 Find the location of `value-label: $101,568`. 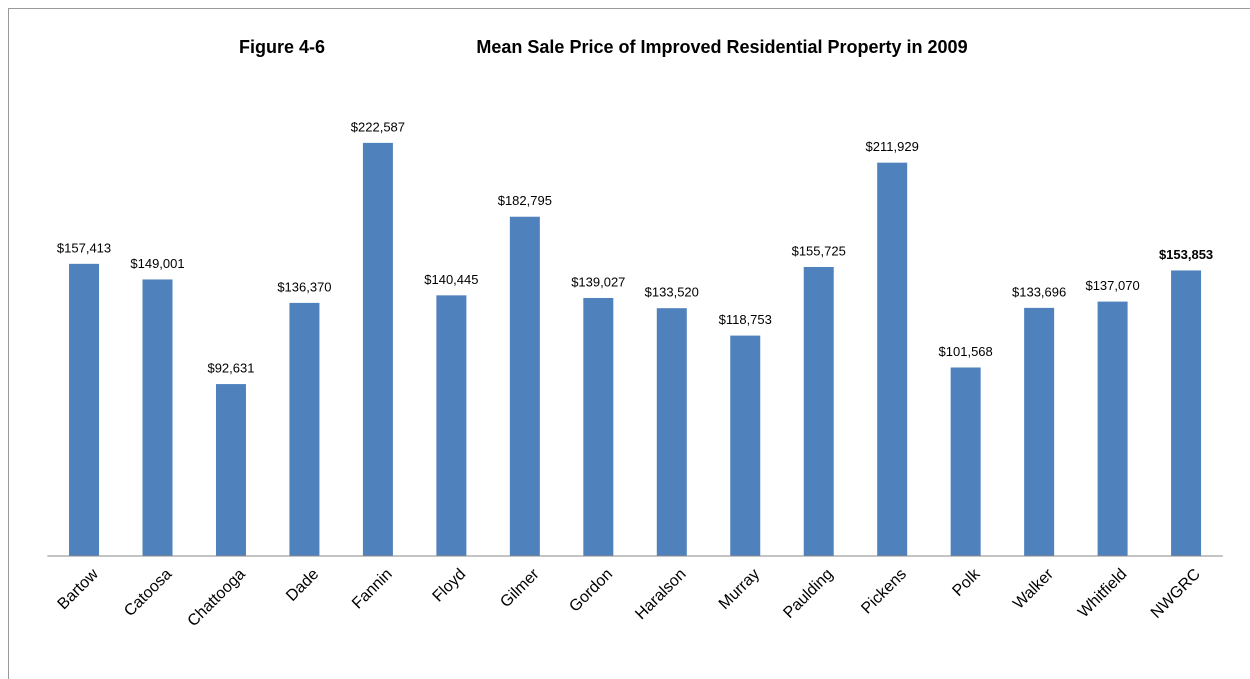

value-label: $101,568 is located at coordinates (966, 351).